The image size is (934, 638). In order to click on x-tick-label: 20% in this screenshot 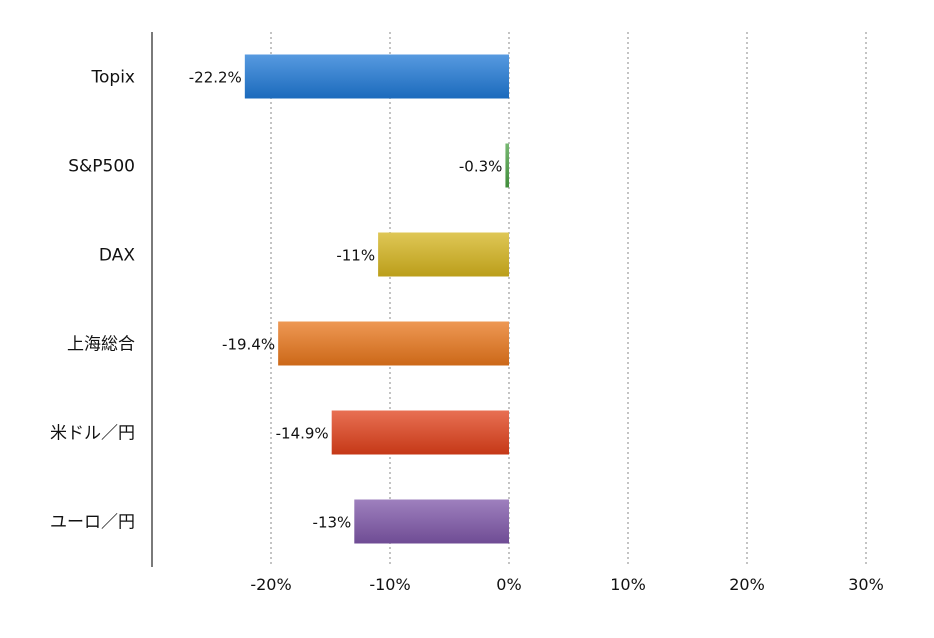, I will do `click(747, 584)`.